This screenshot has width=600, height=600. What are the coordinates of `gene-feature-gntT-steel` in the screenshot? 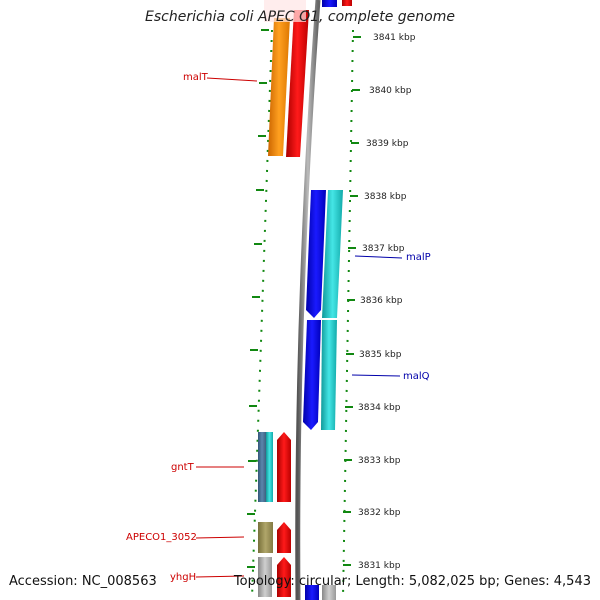 It's located at (262, 467).